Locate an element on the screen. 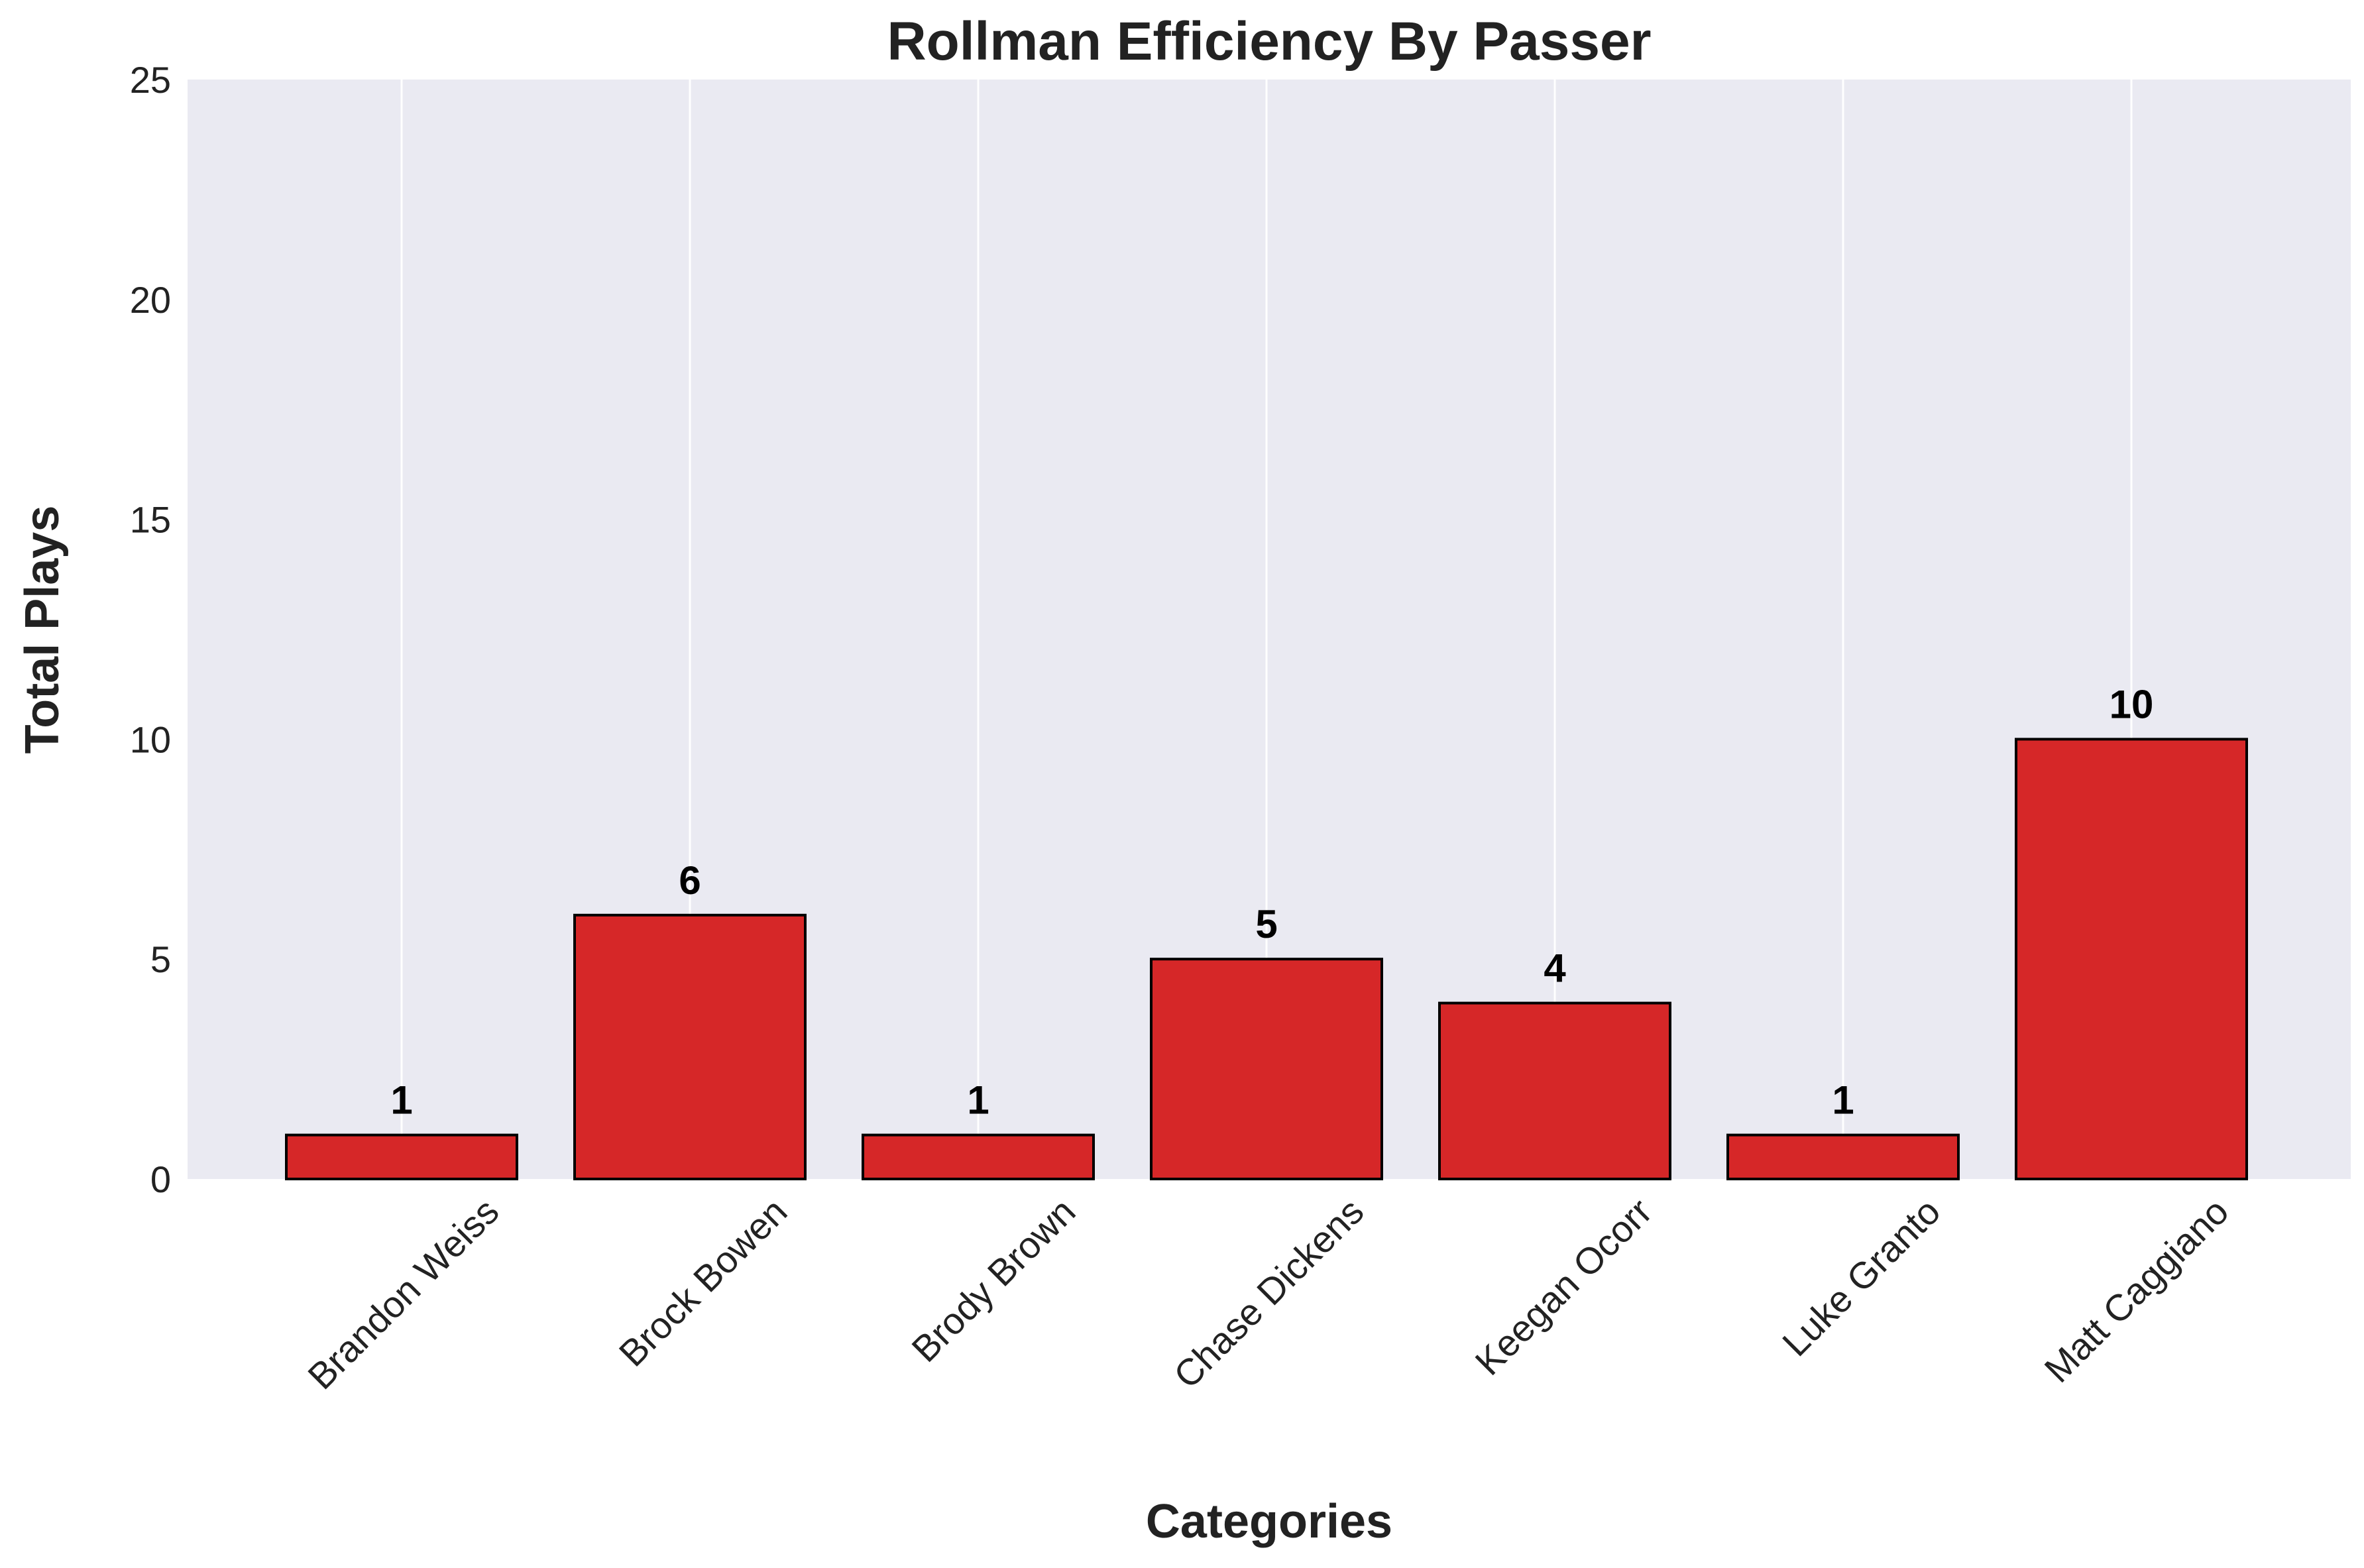  y-axis-label: Total Plays is located at coordinates (42, 630).